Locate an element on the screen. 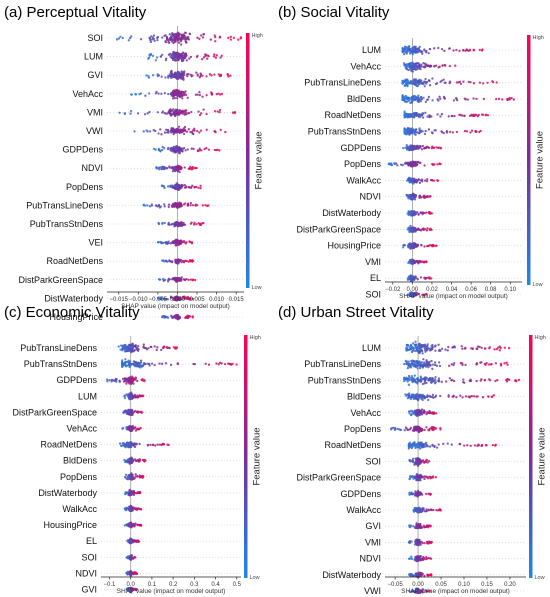 This screenshot has height=597, width=550. feature-row: VWI is located at coordinates (165, 130).